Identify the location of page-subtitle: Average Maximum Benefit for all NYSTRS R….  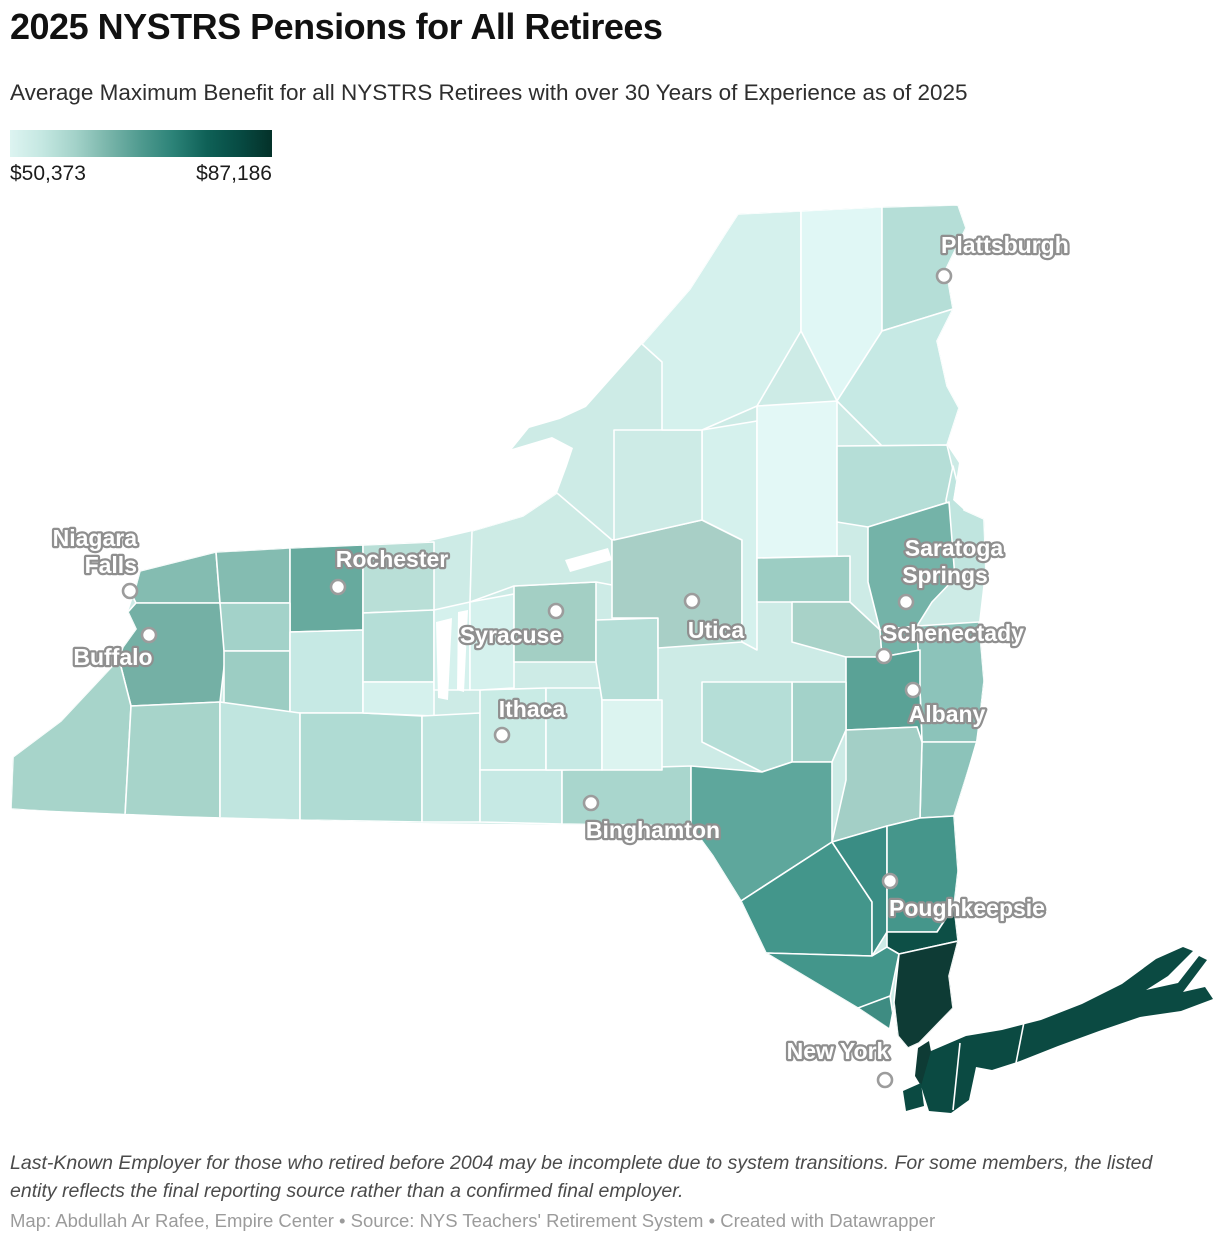
(489, 92).